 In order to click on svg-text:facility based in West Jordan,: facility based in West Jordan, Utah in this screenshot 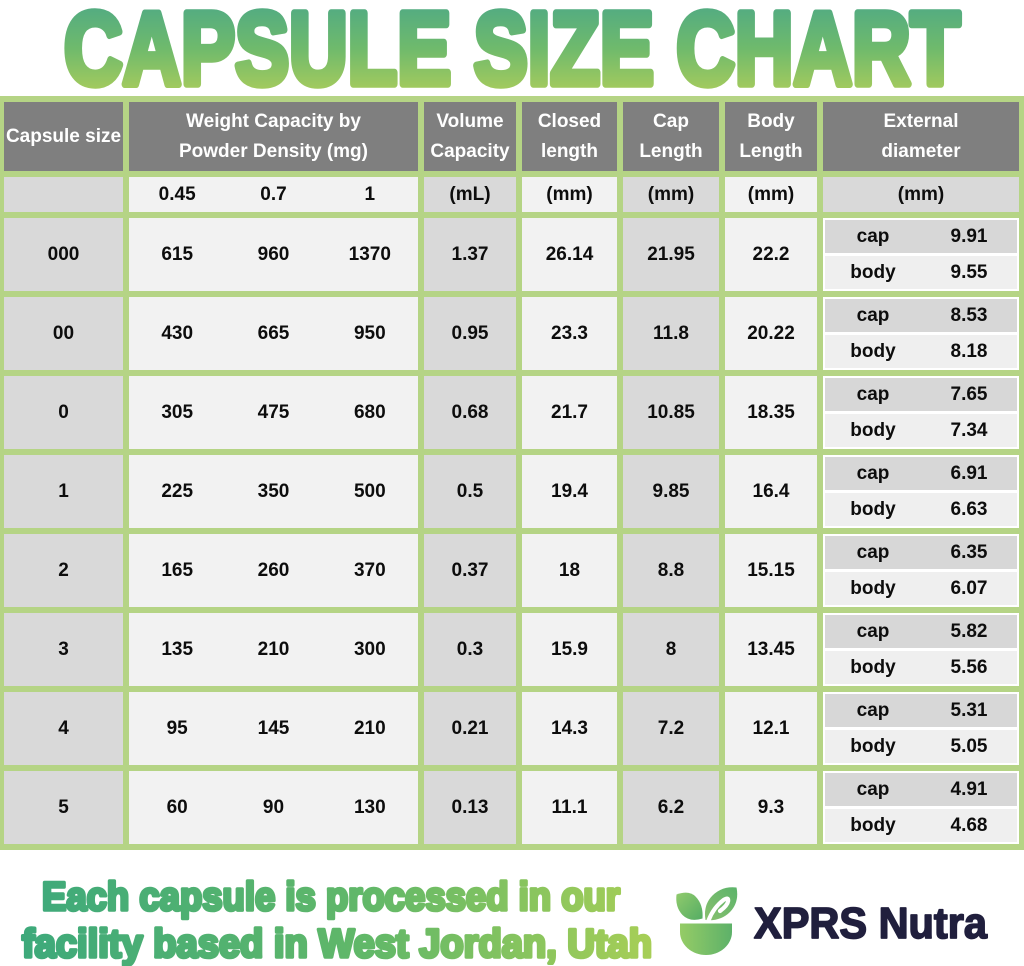, I will do `click(337, 944)`.